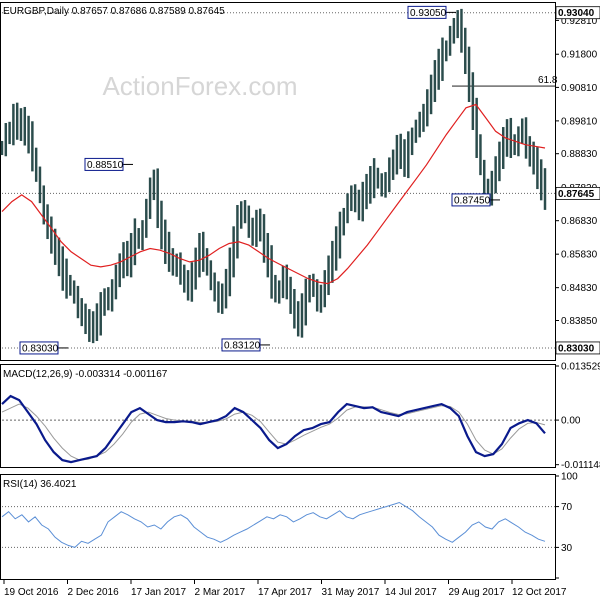 The width and height of the screenshot is (600, 600). I want to click on y-tick-label: 0.89810, so click(579, 121).